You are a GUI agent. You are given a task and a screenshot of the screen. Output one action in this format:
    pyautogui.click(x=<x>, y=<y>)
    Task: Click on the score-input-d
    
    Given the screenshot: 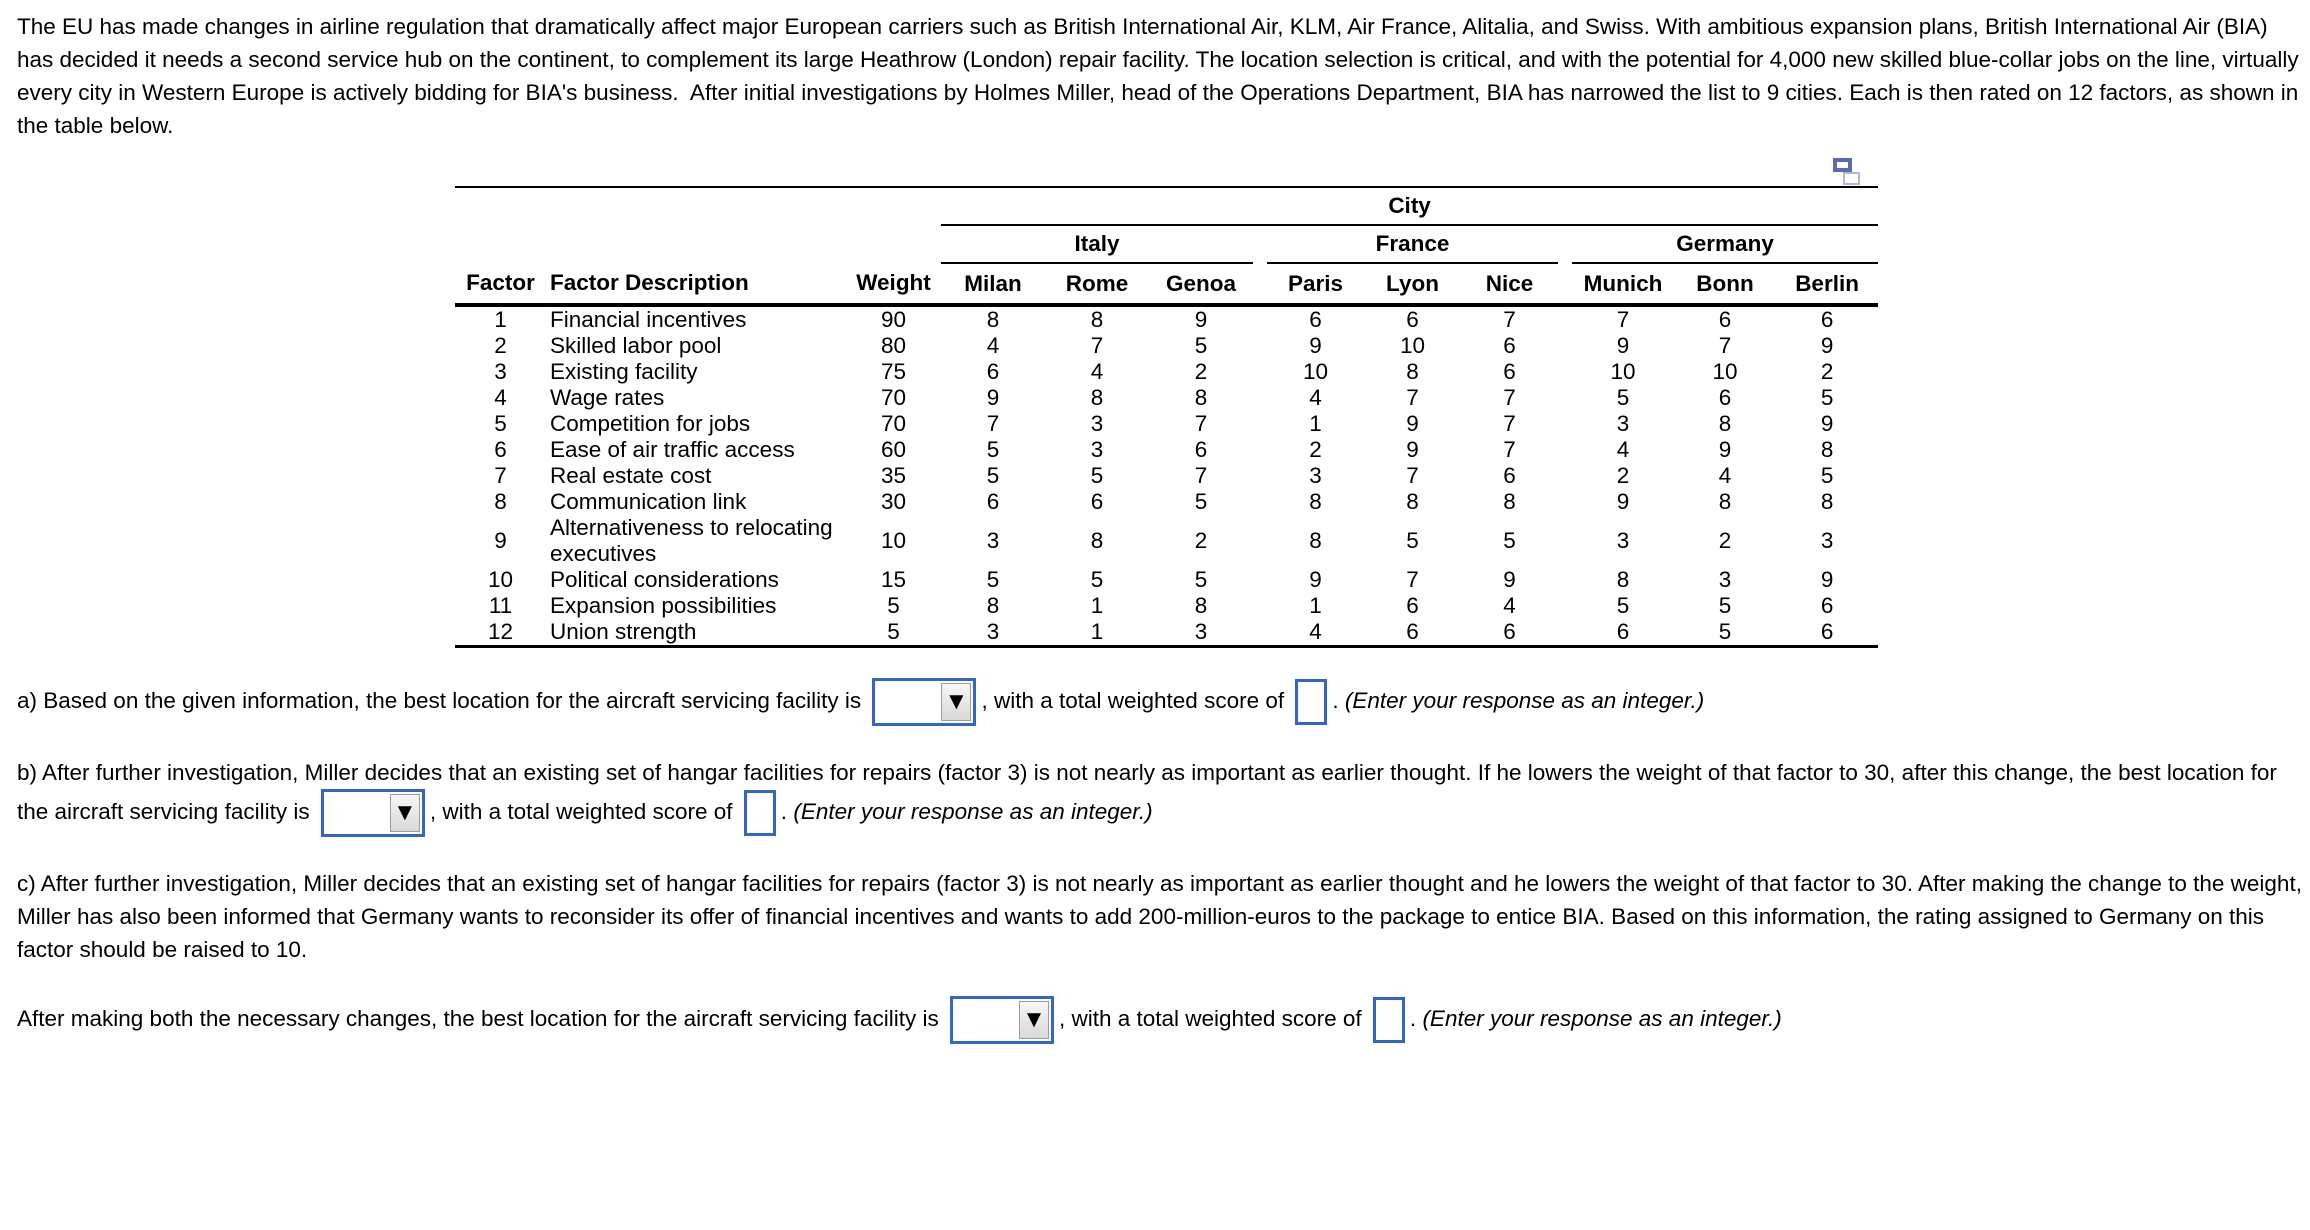 What is the action you would take?
    pyautogui.click(x=1388, y=1020)
    